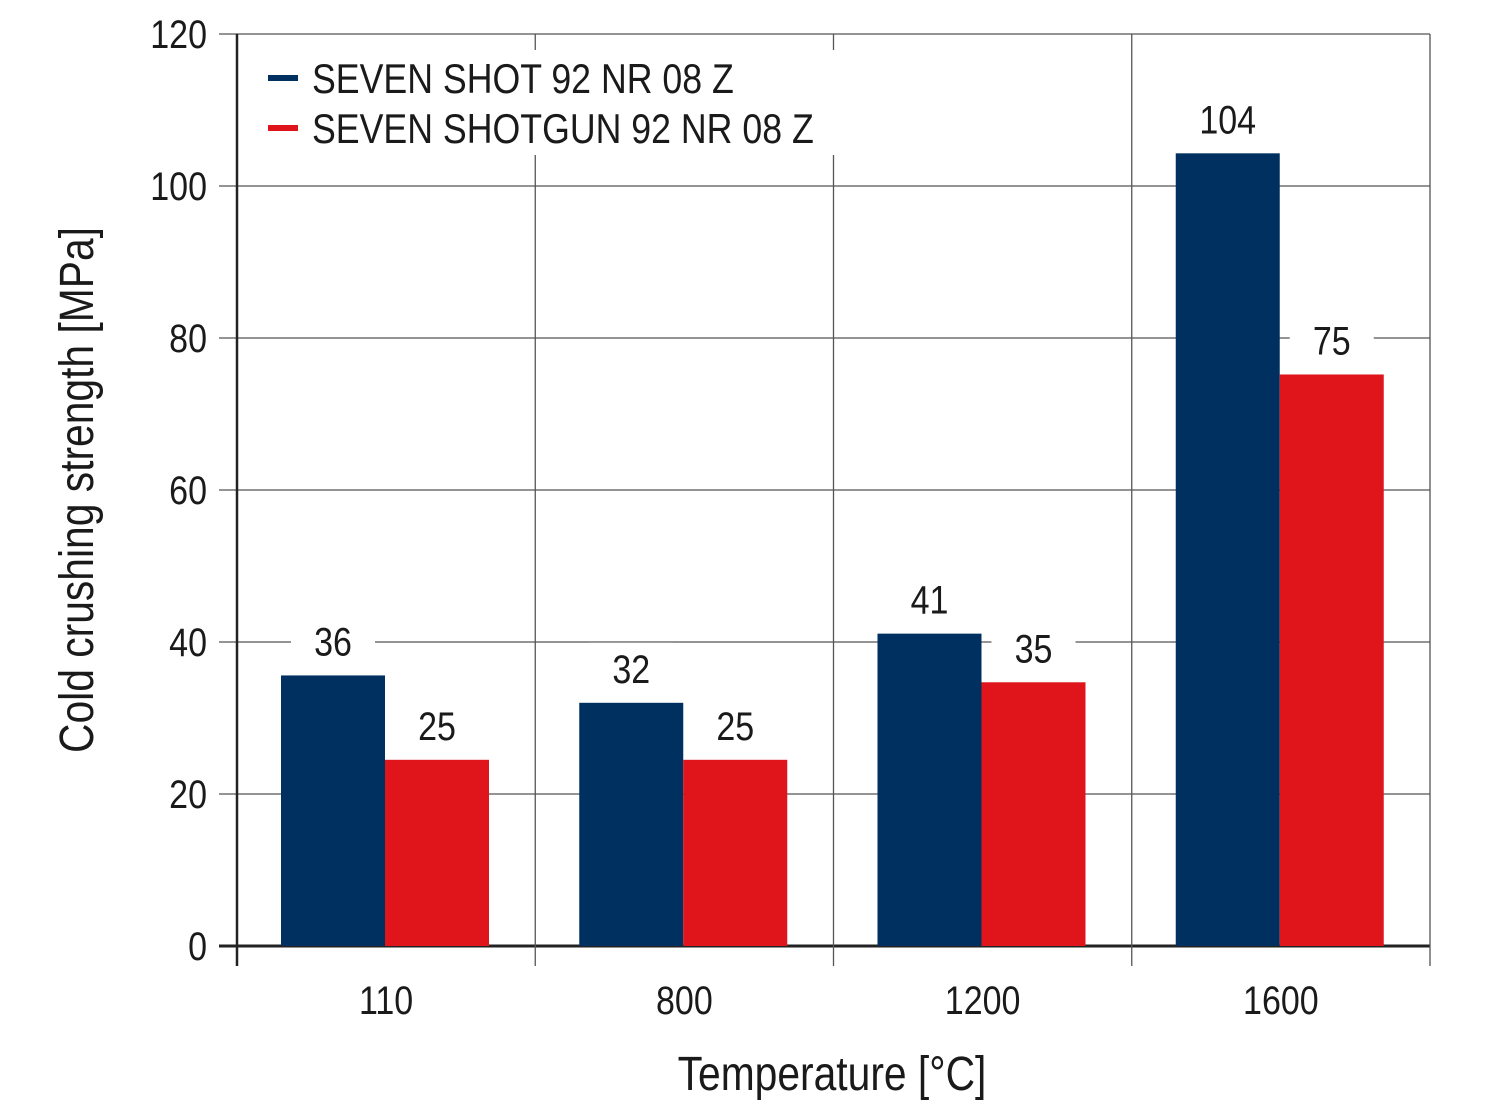  Describe the element at coordinates (563, 129) in the screenshot. I see `legend-label: SEVEN SHOTGUN 92 NR 08 Z` at that location.